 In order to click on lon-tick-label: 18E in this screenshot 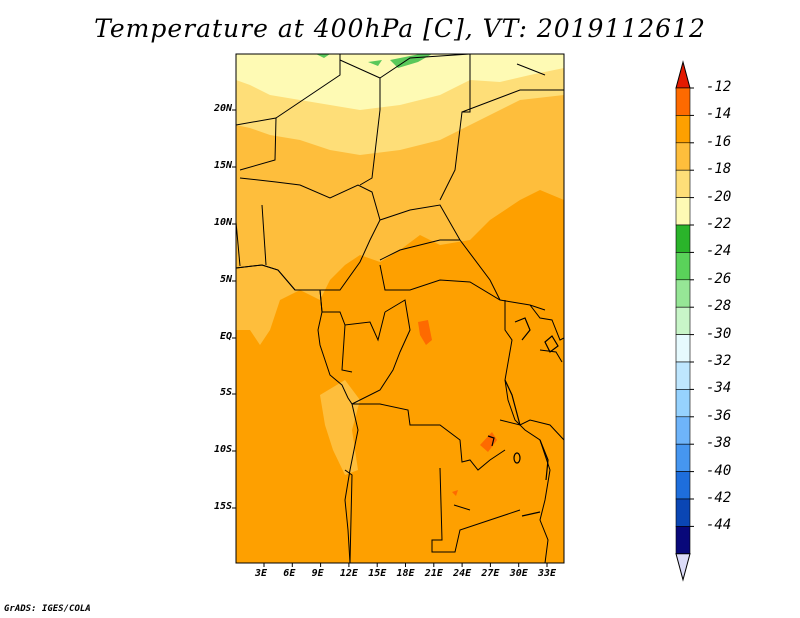, I will do `click(405, 573)`.